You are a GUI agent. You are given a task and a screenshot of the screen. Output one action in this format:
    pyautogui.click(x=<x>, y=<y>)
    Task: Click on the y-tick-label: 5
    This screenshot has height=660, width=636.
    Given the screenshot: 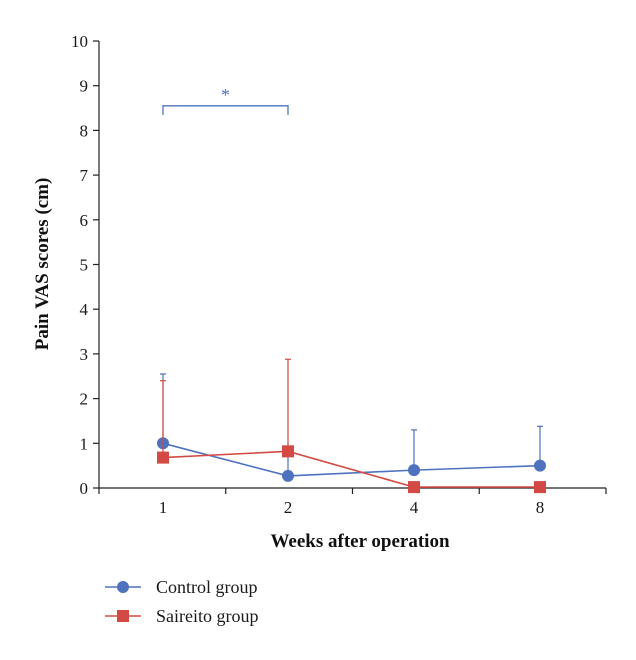 What is the action you would take?
    pyautogui.click(x=84, y=265)
    